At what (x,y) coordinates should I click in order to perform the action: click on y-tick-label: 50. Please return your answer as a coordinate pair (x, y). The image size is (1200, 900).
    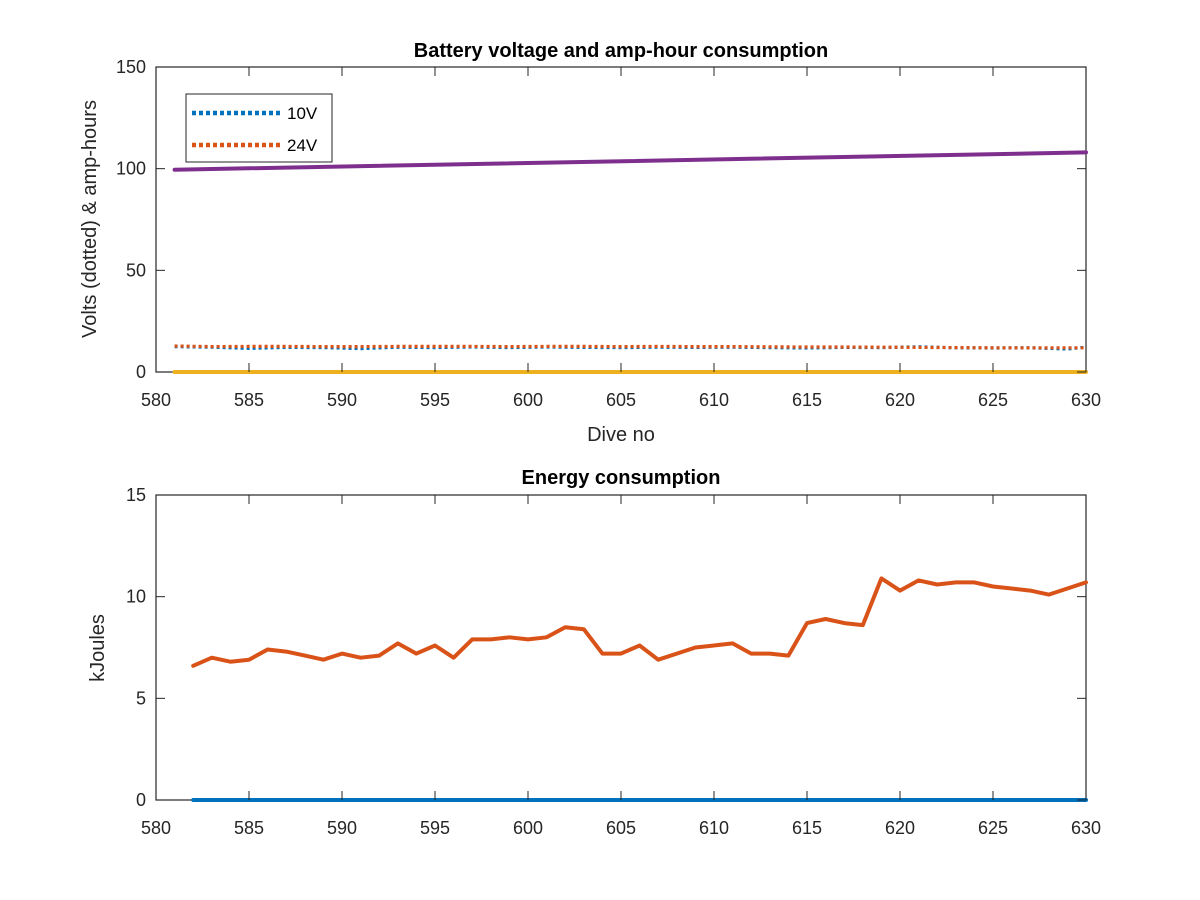
    Looking at the image, I should click on (136, 270).